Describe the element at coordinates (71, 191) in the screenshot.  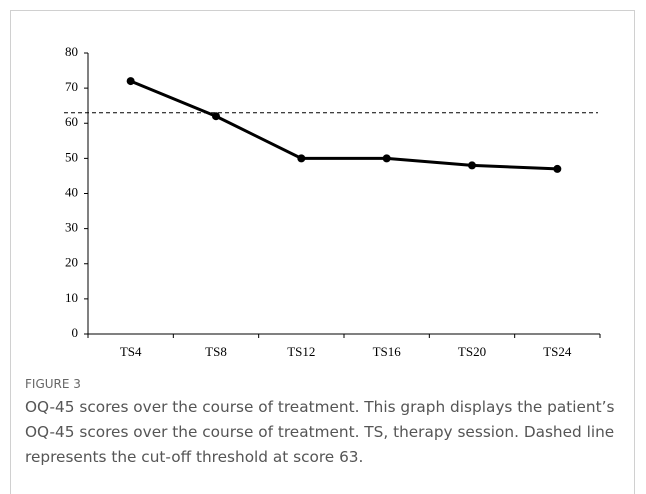
I see `y-tick-label: 40` at that location.